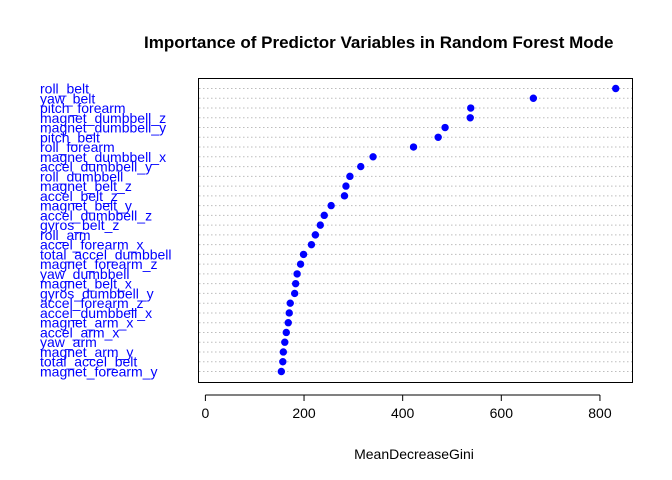 The width and height of the screenshot is (672, 480). Describe the element at coordinates (99, 372) in the screenshot. I see `category-label: magnet_forearm_y` at that location.